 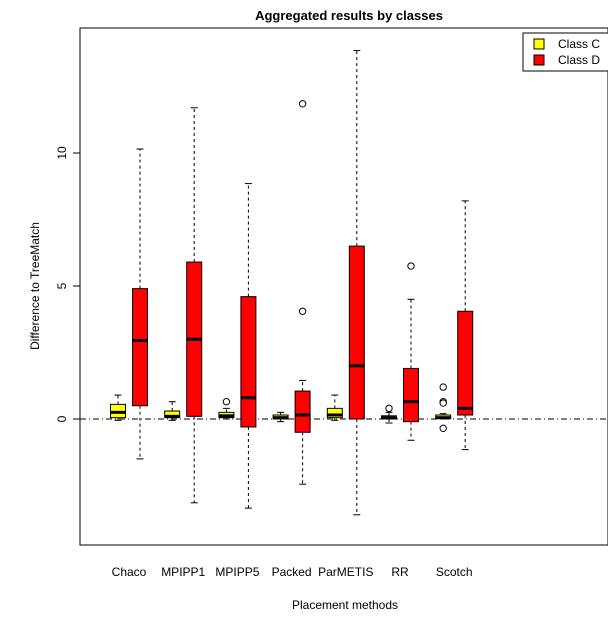 What do you see at coordinates (194, 305) in the screenshot?
I see `box-mpipp1-d` at bounding box center [194, 305].